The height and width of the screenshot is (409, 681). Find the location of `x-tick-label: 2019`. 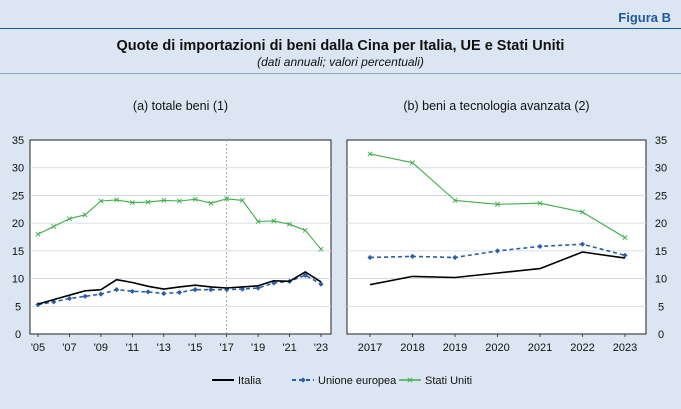

x-tick-label: 2019 is located at coordinates (455, 348).